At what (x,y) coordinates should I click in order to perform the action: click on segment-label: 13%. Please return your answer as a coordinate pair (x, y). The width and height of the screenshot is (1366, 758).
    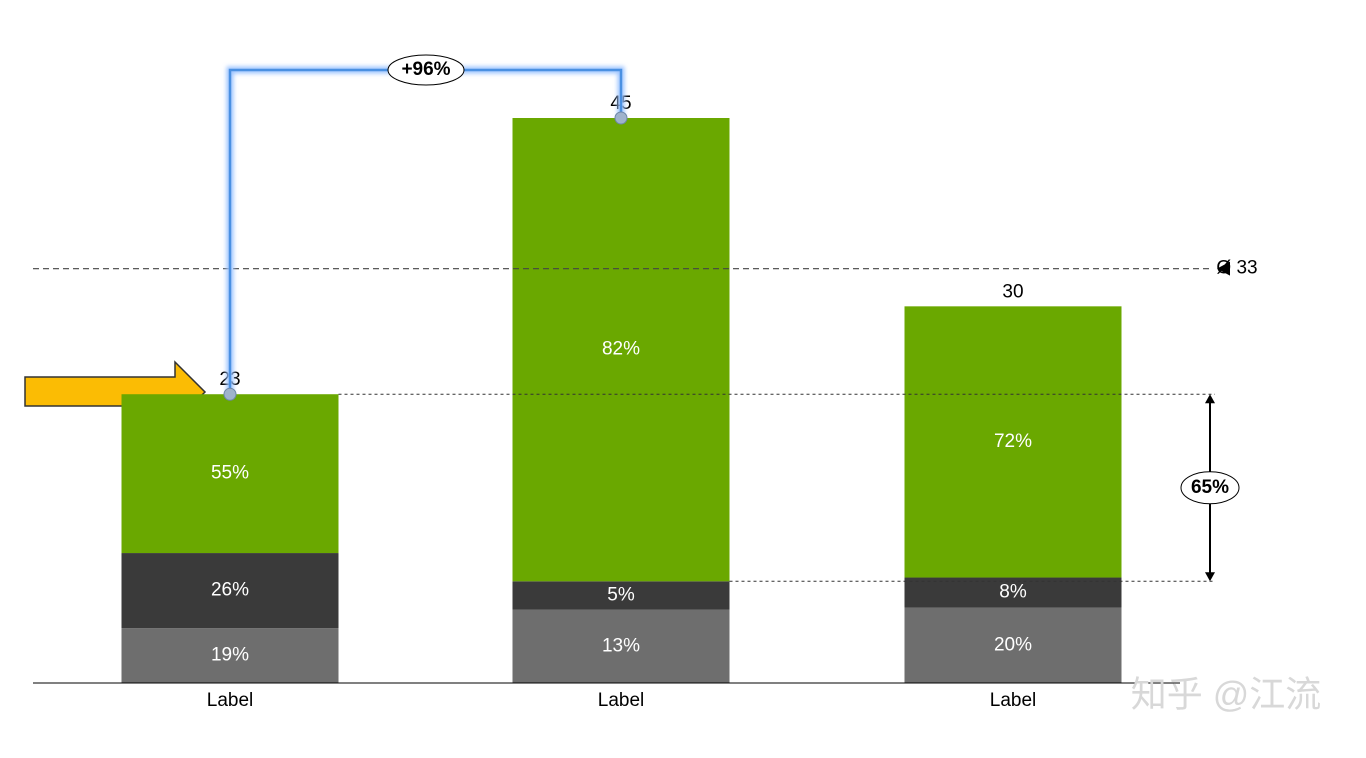
    Looking at the image, I should click on (621, 645).